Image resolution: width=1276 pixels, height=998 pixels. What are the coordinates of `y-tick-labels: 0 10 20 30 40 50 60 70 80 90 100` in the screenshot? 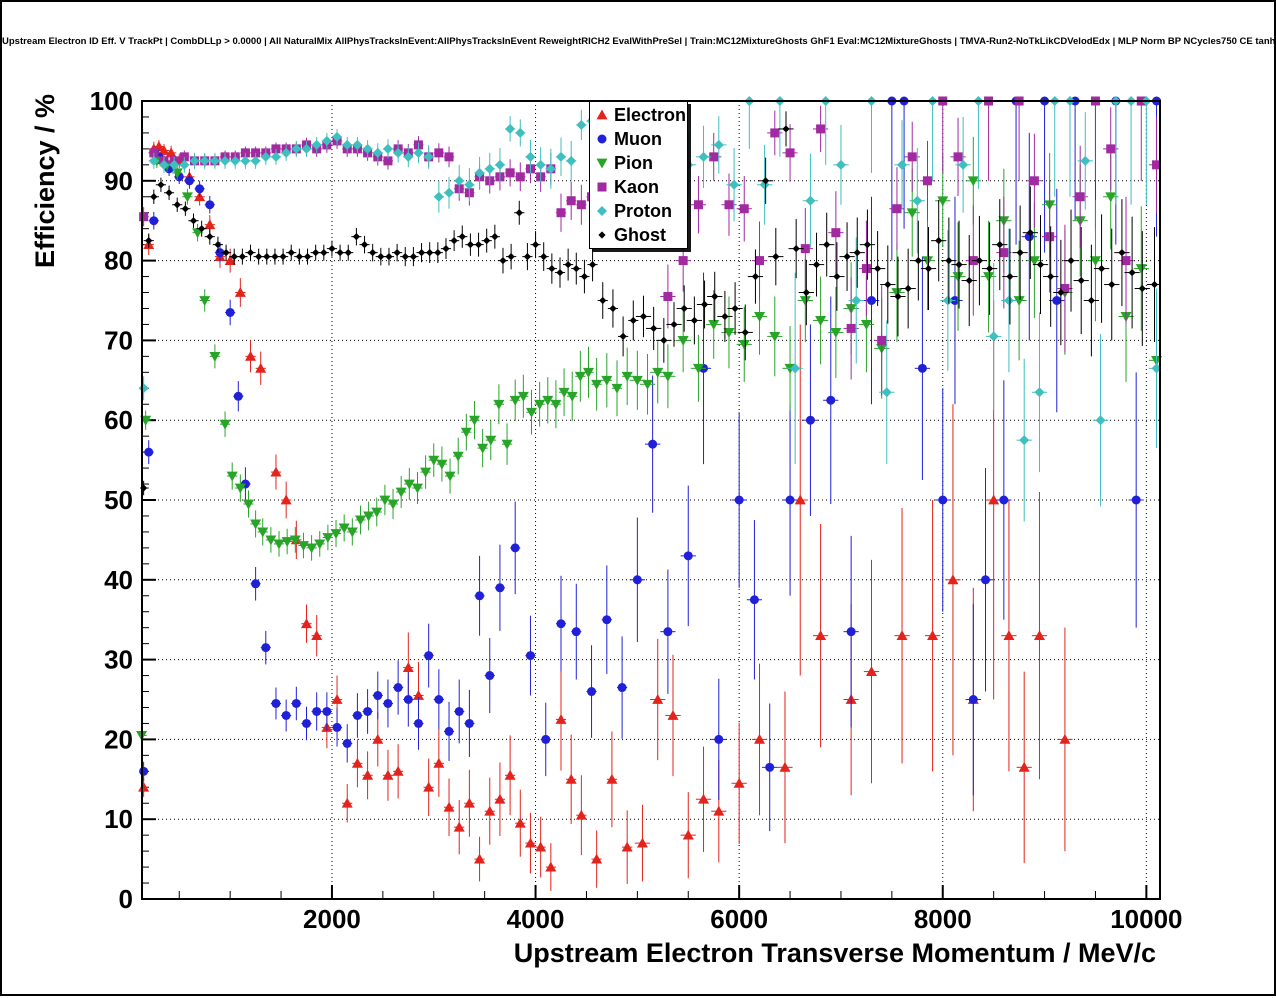 It's located at (111, 500).